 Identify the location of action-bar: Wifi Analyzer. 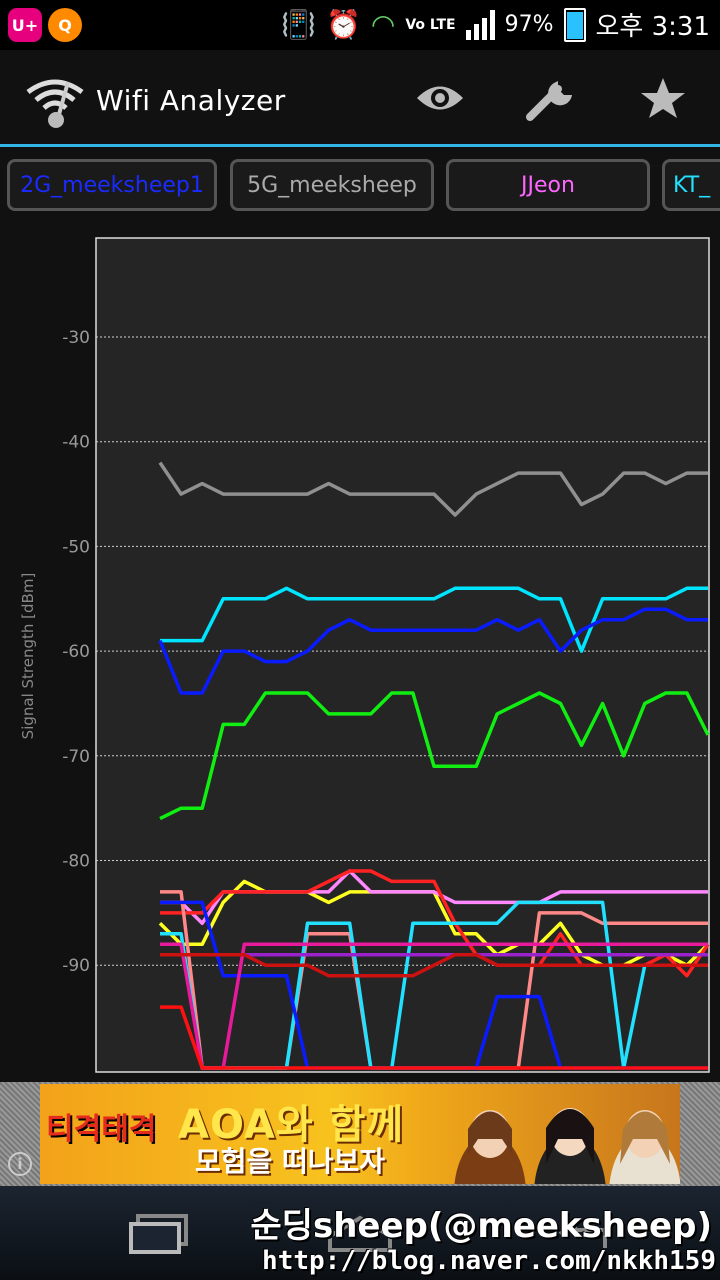
(360, 98).